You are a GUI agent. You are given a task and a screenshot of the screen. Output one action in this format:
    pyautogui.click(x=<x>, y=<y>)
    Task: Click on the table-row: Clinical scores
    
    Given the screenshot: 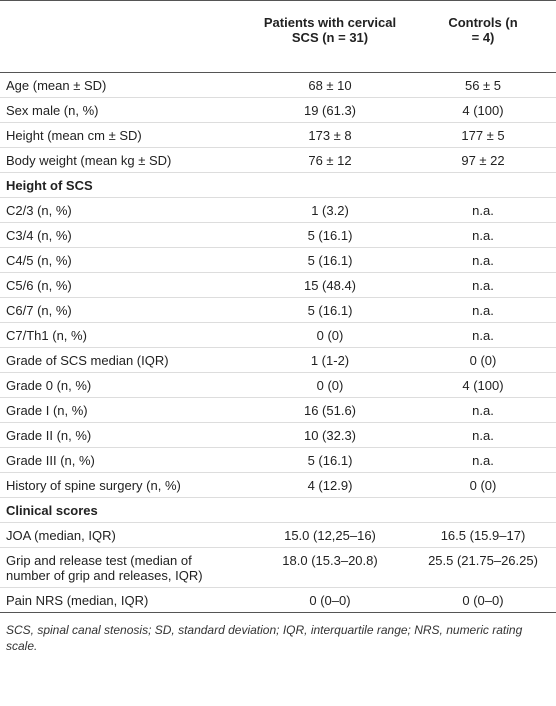 What is the action you would take?
    pyautogui.click(x=278, y=510)
    